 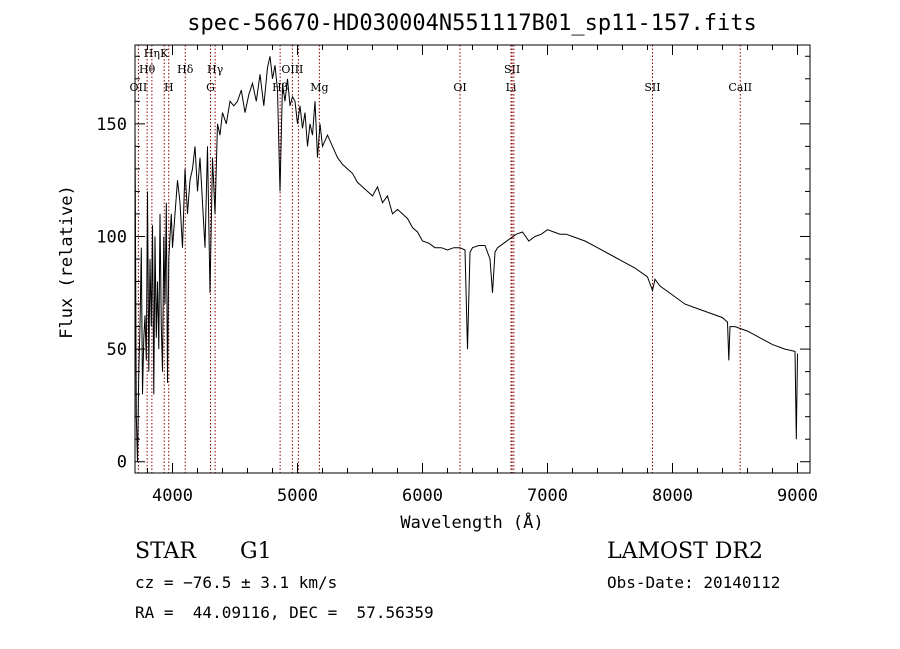 I want to click on object-type: STAR, so click(x=165, y=551).